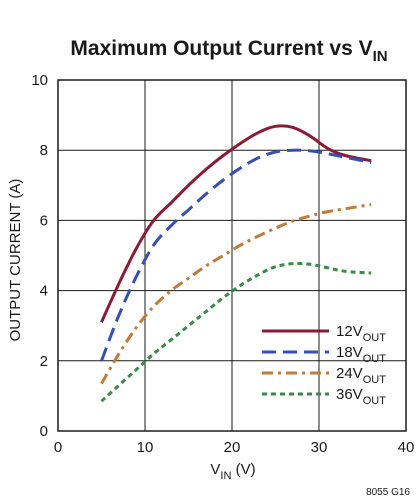  I want to click on chart-title: Maximum Output Current vs VIN, so click(228, 51).